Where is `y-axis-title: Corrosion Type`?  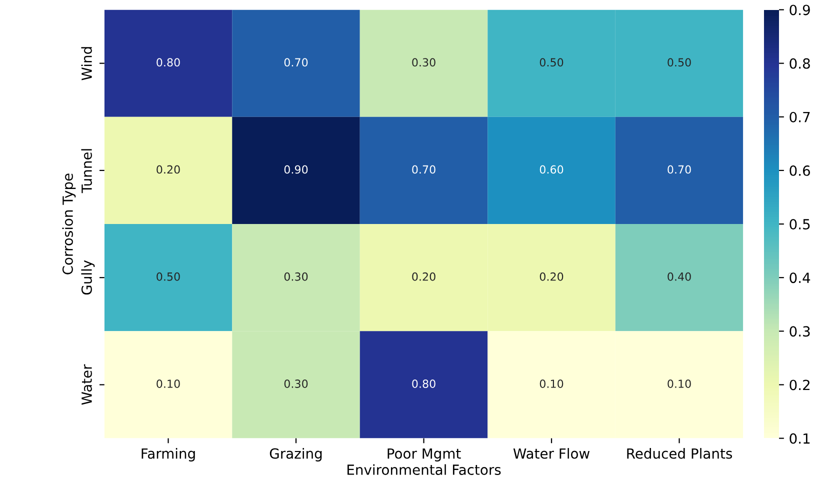 y-axis-title: Corrosion Type is located at coordinates (69, 224).